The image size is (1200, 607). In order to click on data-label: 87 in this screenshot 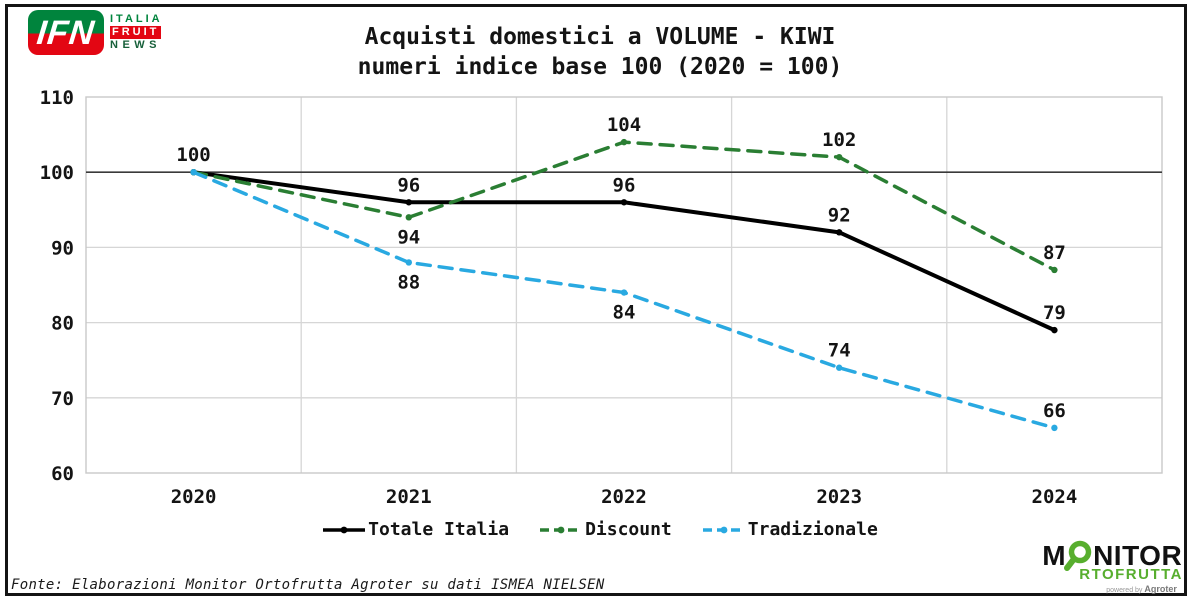, I will do `click(1054, 253)`.